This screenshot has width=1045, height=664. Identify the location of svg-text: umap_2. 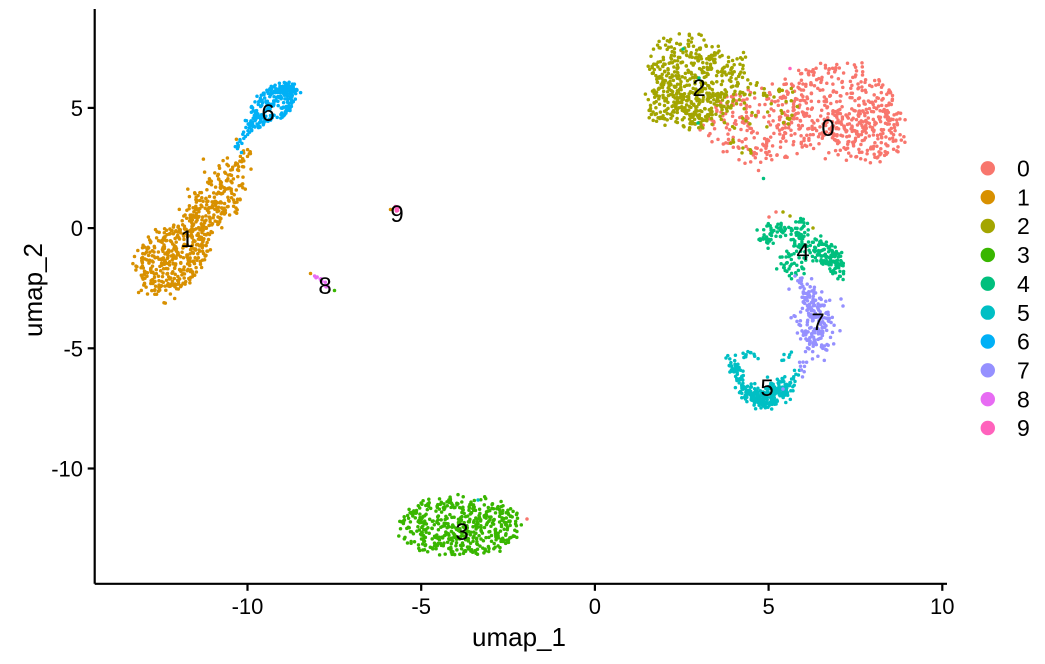
(33, 290).